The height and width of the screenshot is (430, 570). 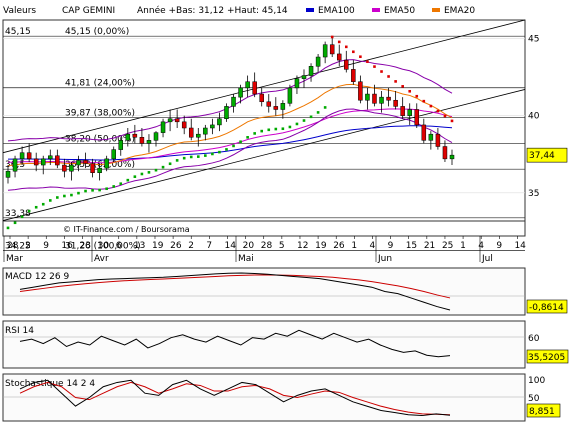 What do you see at coordinates (436, 10) in the screenshot?
I see `ema20-swatch` at bounding box center [436, 10].